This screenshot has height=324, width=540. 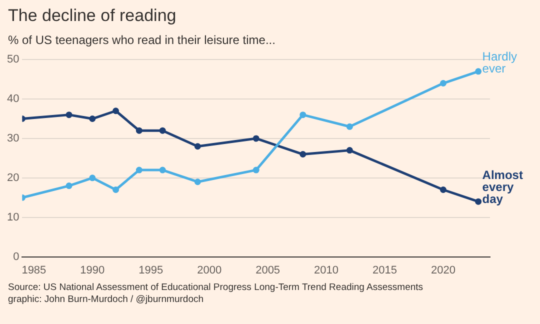 I want to click on y-tick-label: 0, so click(x=16, y=256).